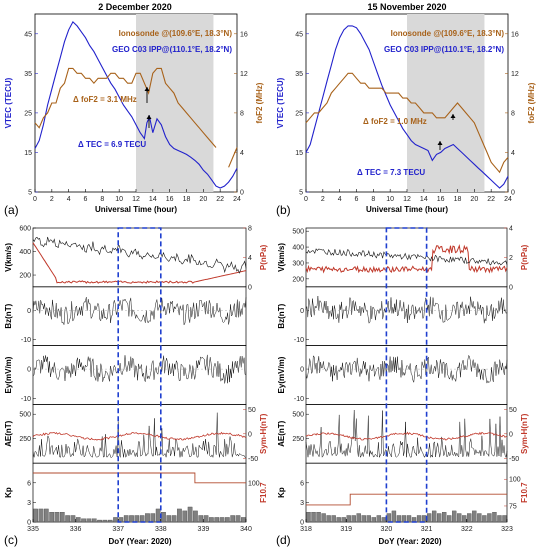  I want to click on panel-b-legend-ionosonde: Ionosonde @(109.6°E, 18.3°N), so click(448, 33).